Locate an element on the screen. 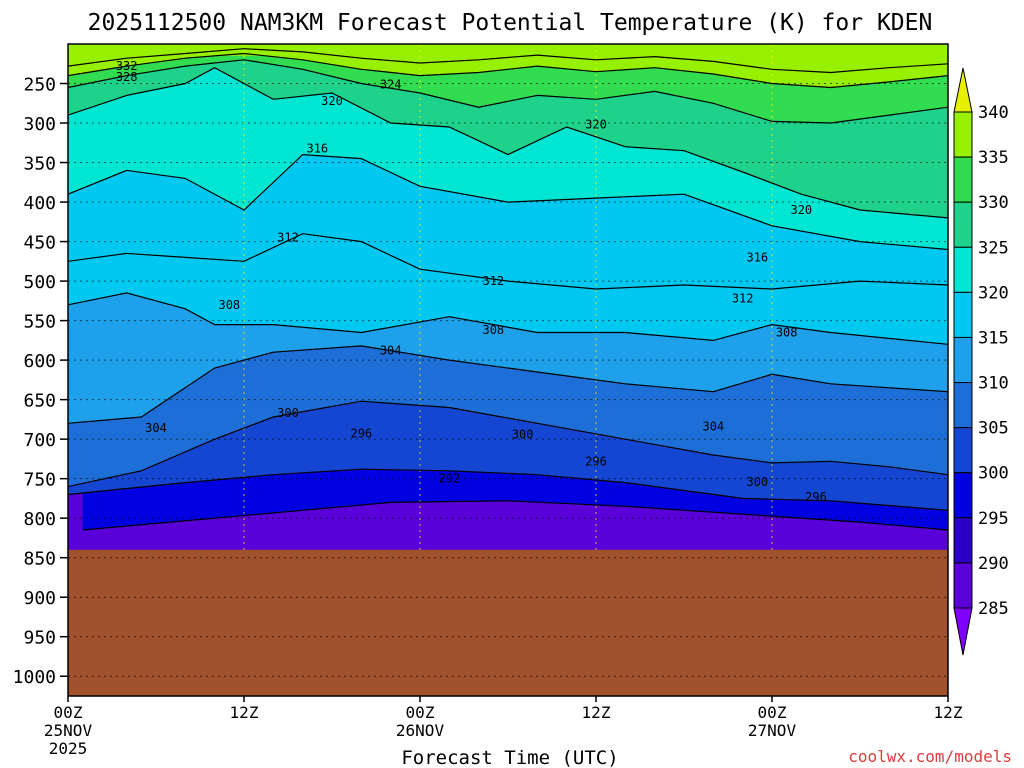 This screenshot has height=768, width=1024. y-tick-label: 350 is located at coordinates (39, 164).